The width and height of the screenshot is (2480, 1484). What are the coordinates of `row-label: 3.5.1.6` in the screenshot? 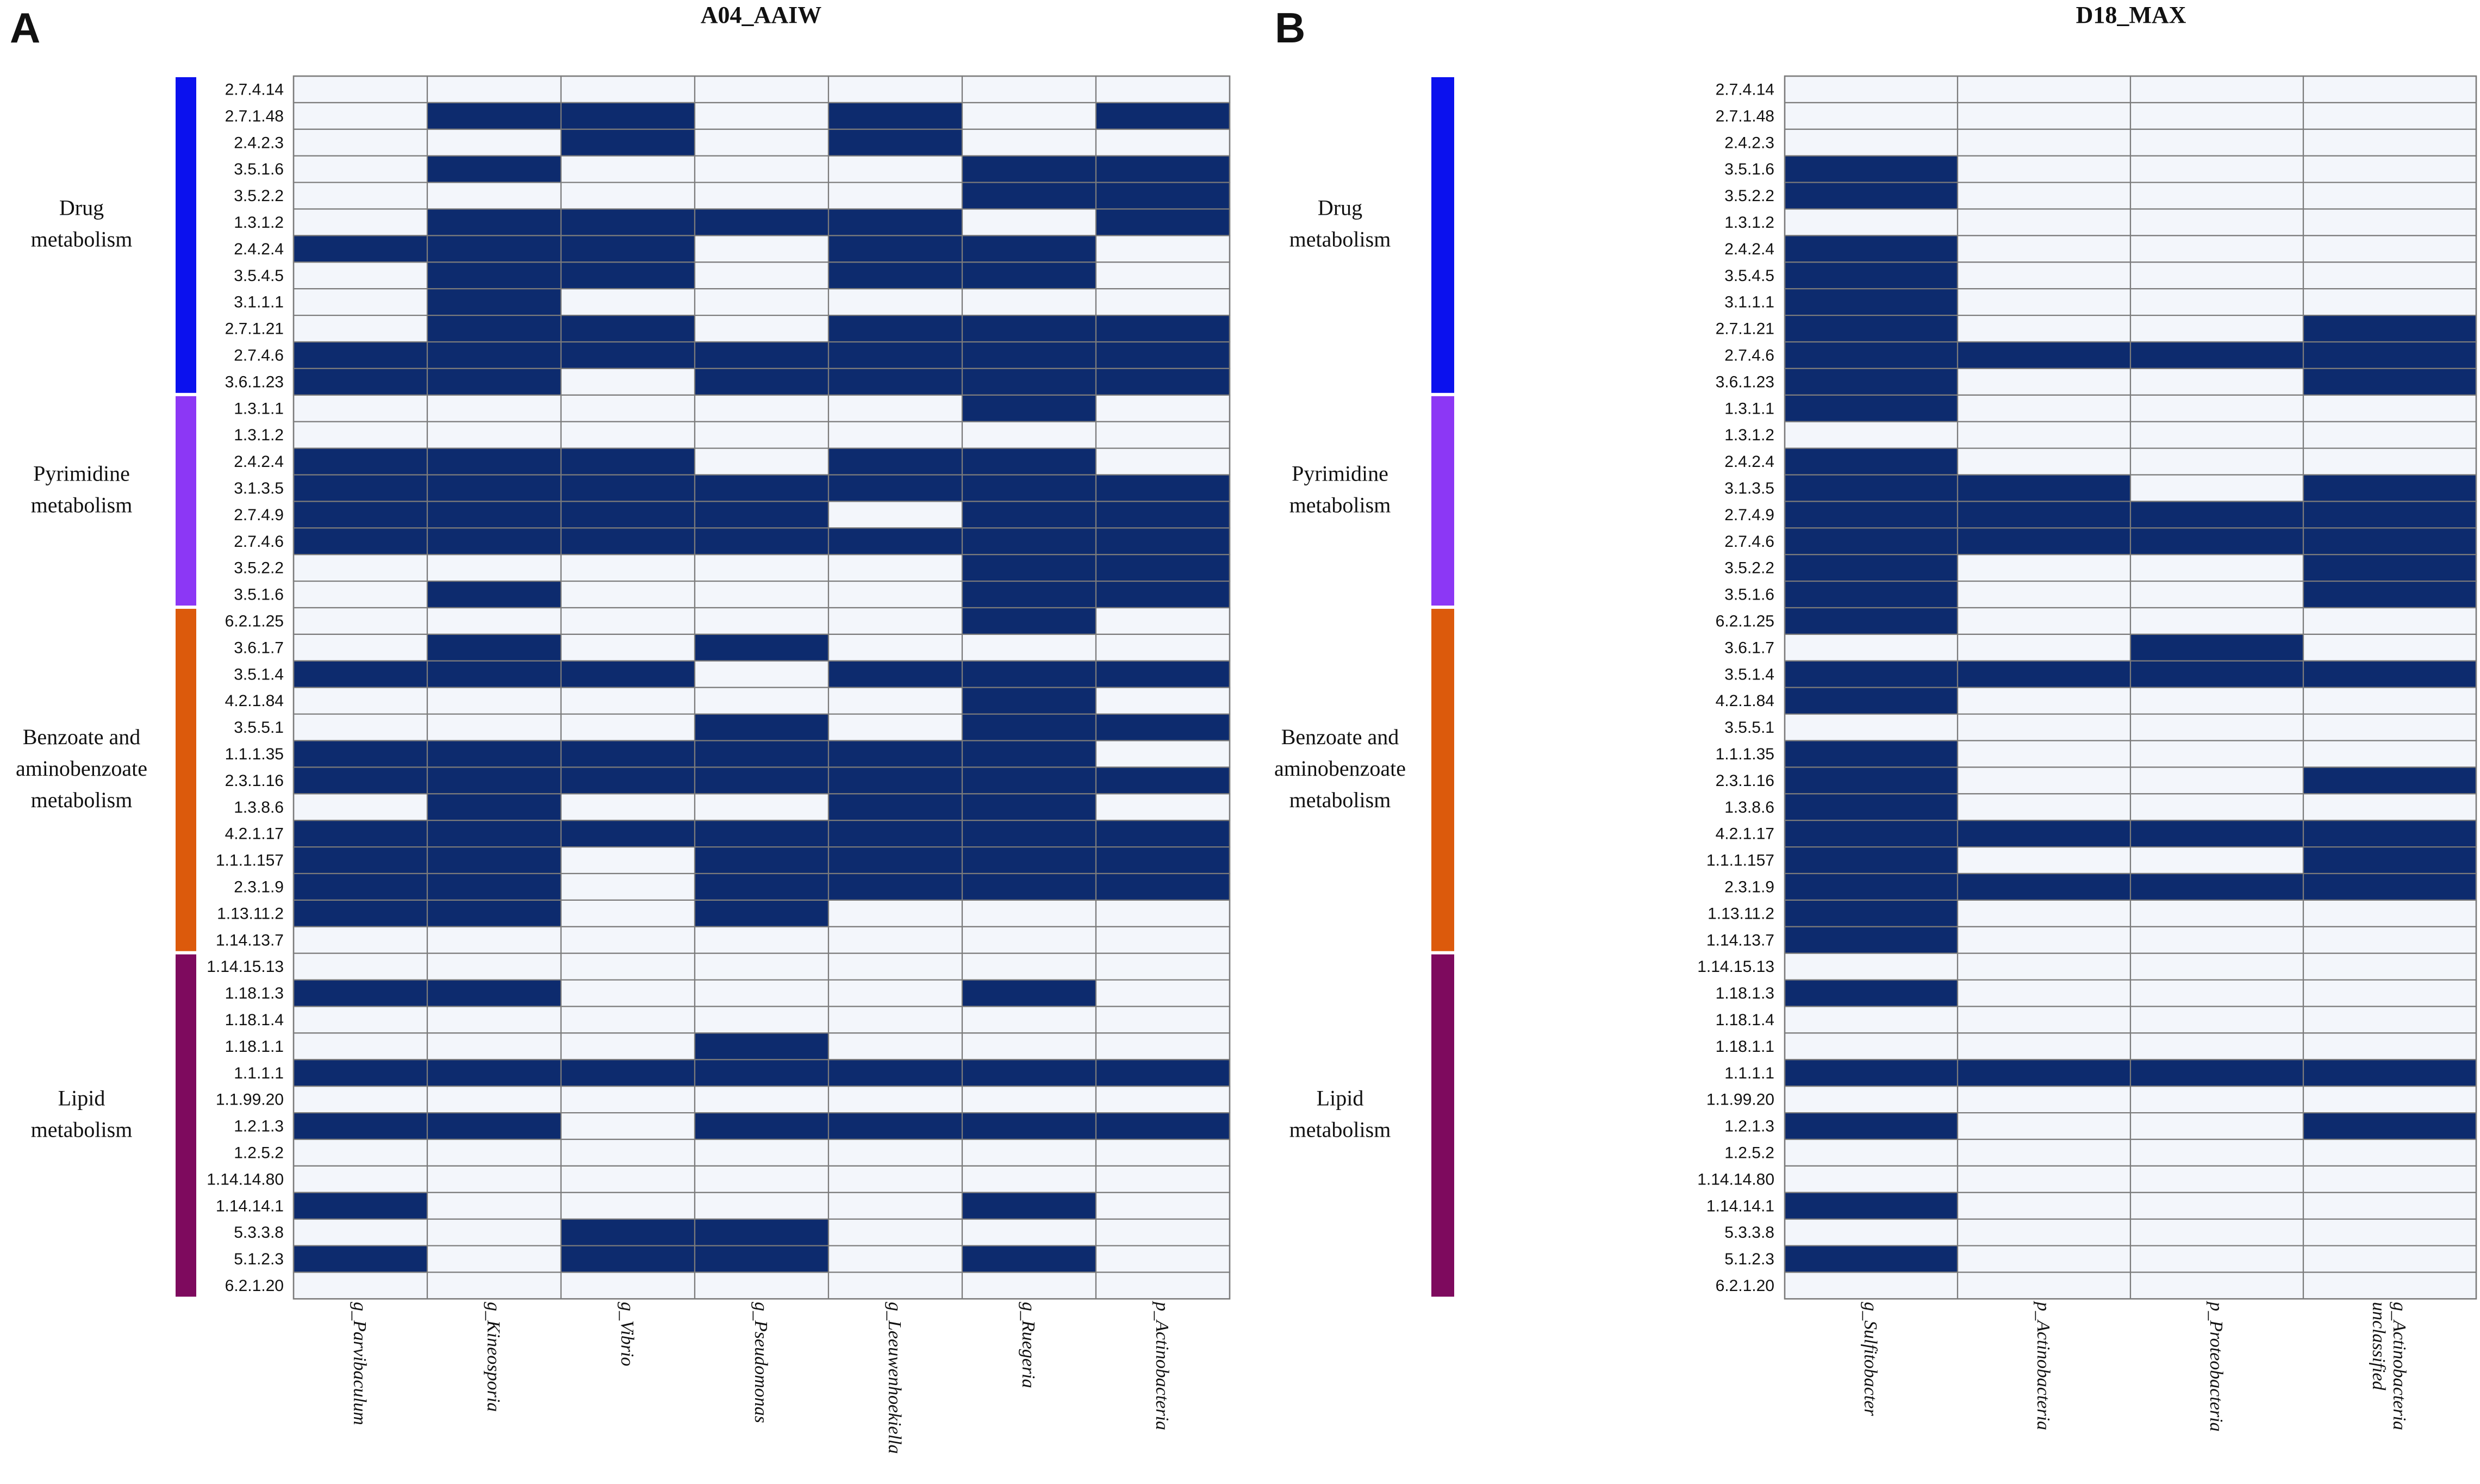 It's located at (259, 169).